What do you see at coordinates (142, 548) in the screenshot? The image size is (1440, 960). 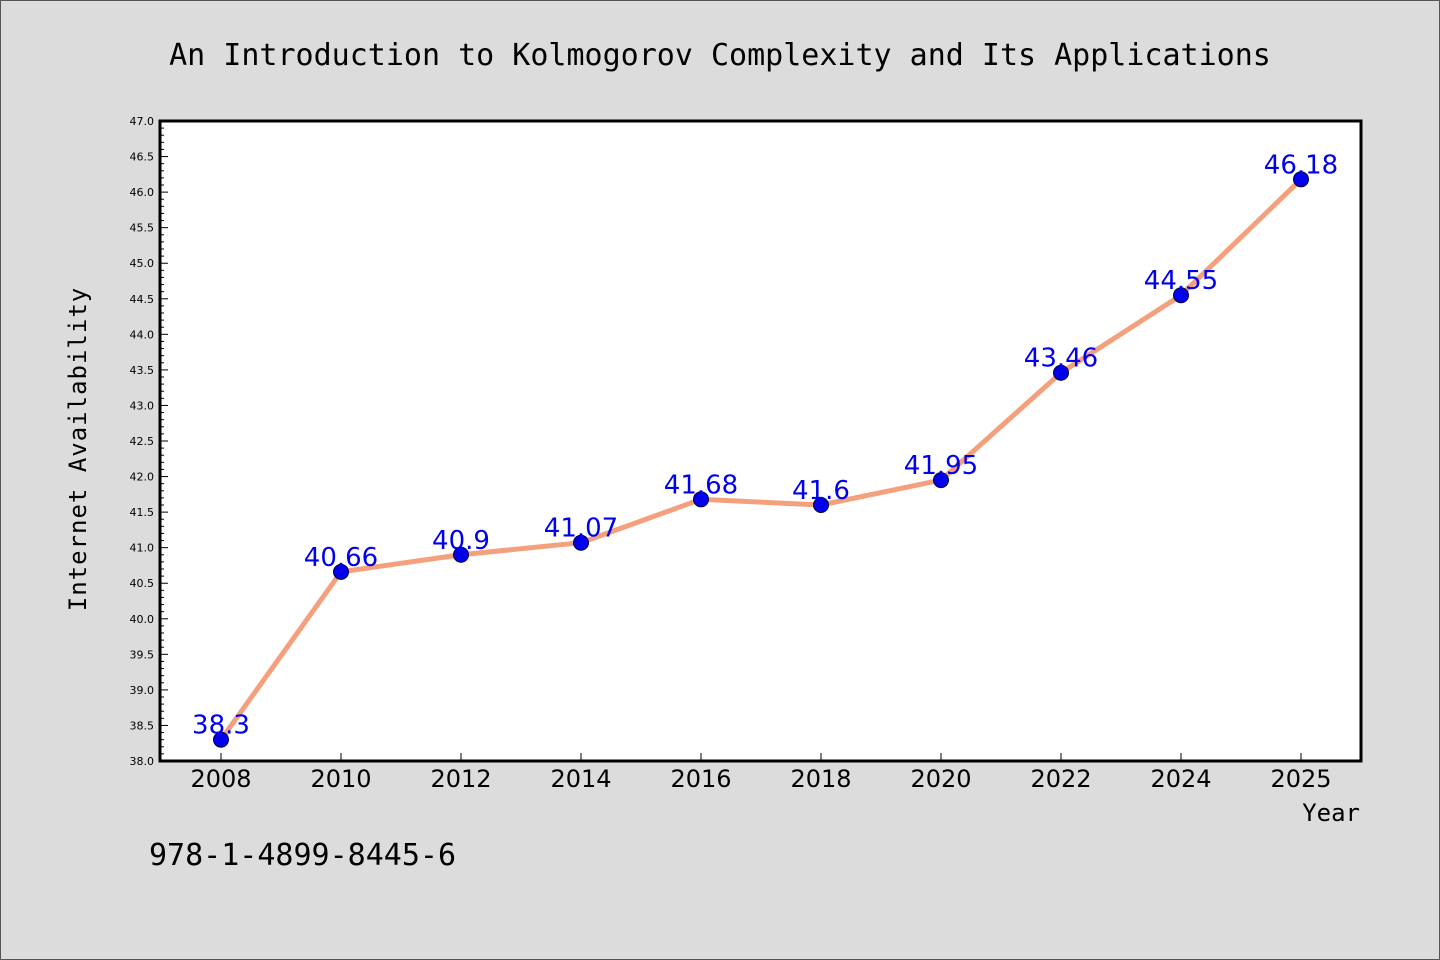 I see `y-tick-label: 41.0` at bounding box center [142, 548].